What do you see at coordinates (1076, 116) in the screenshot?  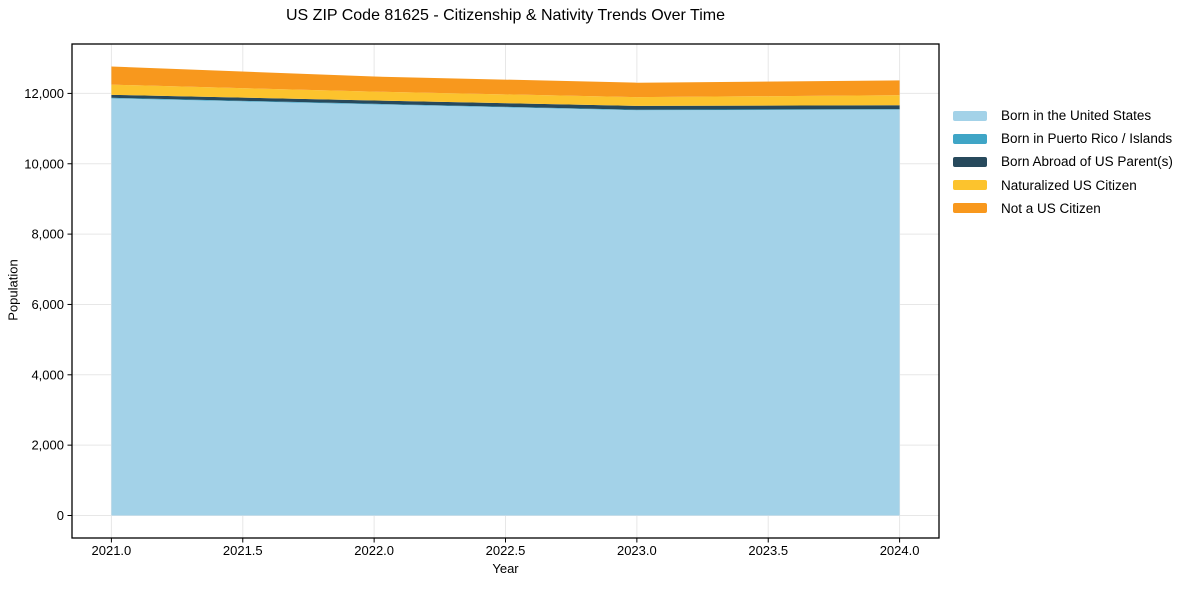 I see `legend-label-born-us: Born in the United States` at bounding box center [1076, 116].